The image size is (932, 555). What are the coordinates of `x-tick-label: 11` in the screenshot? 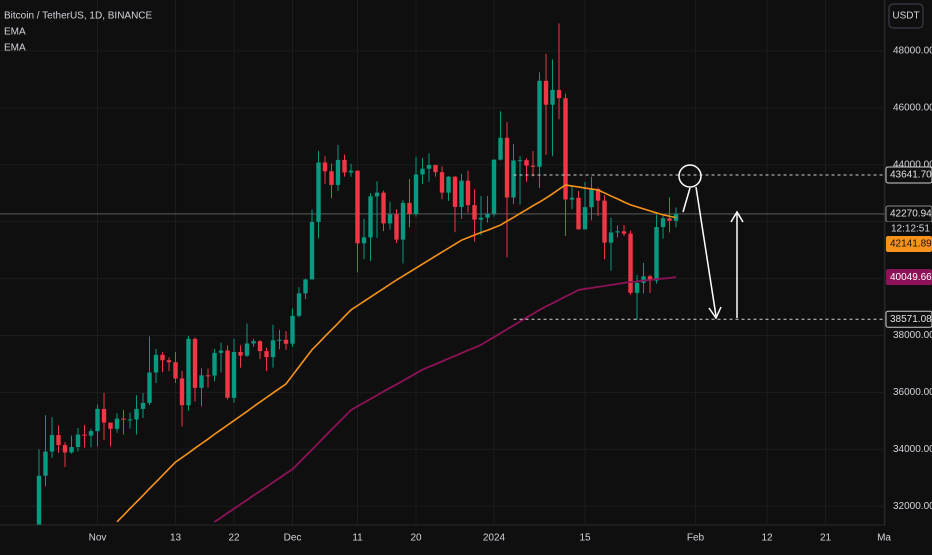 It's located at (357, 538).